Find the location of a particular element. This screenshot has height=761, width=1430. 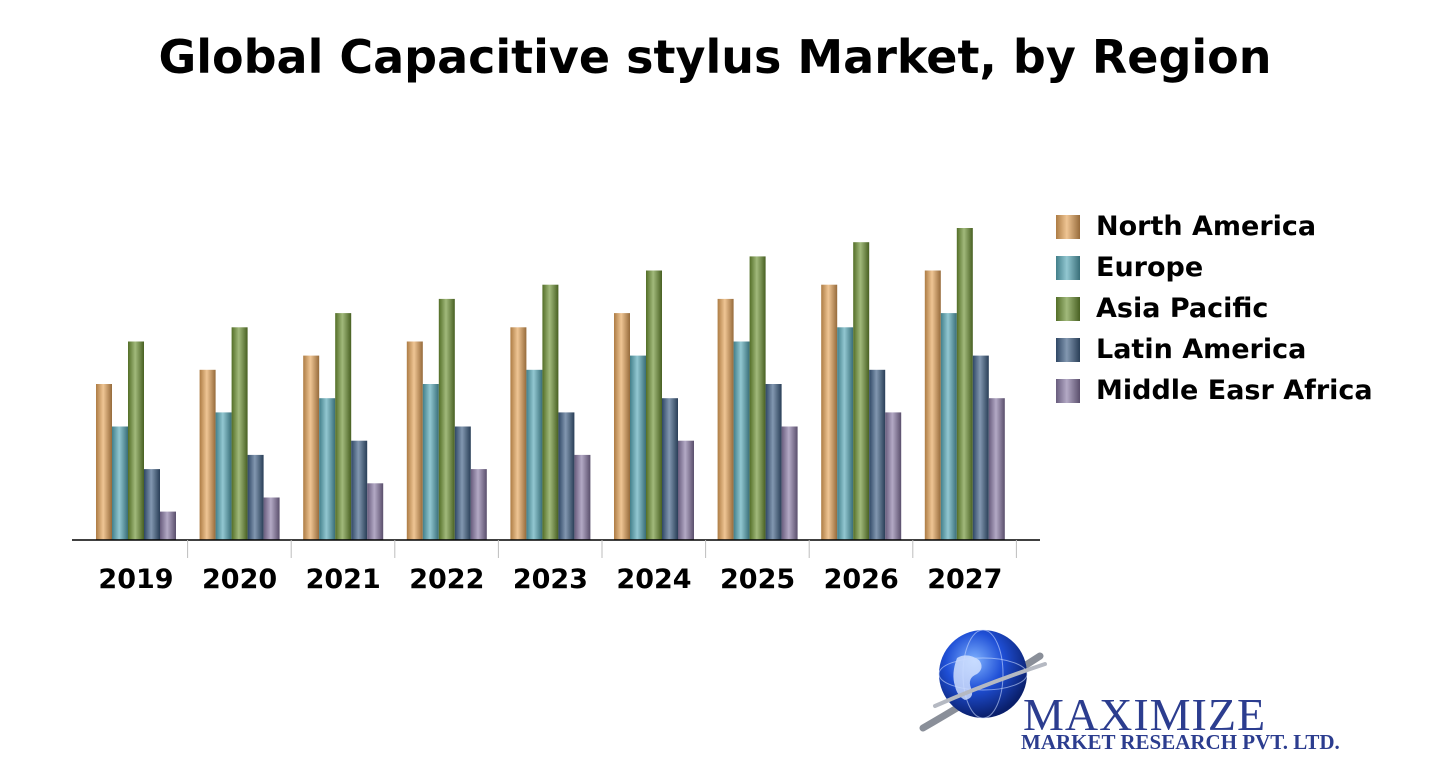

bar-europe-2026 is located at coordinates (845, 433).